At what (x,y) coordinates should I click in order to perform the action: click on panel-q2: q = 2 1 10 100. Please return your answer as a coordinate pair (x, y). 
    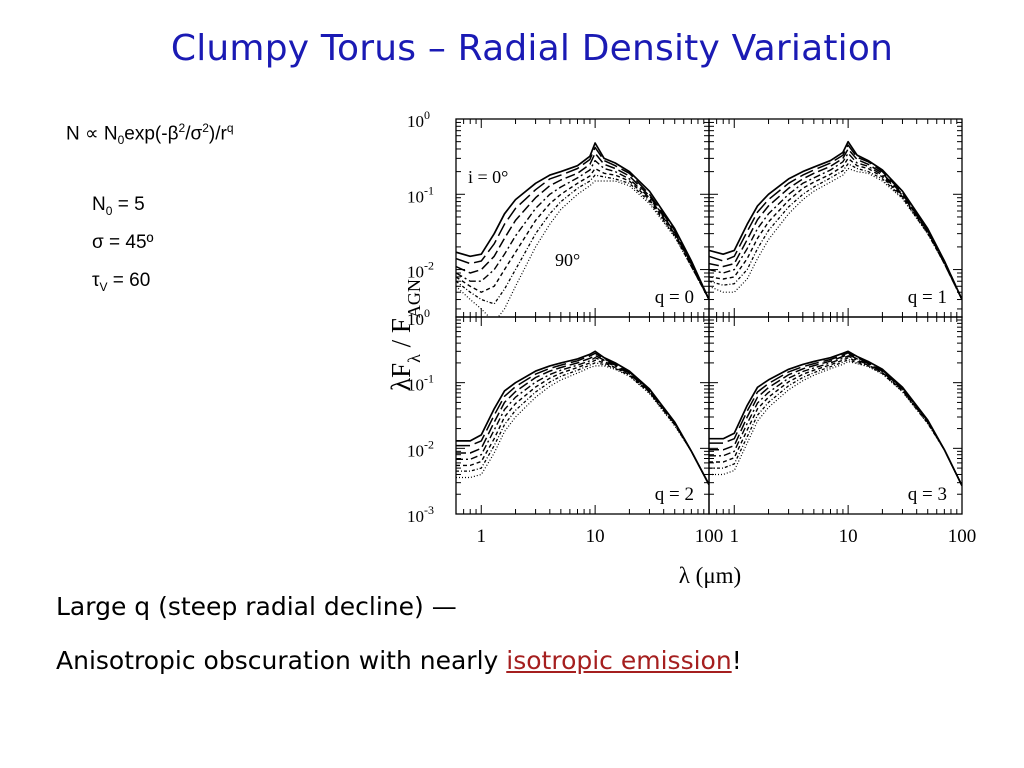
    Looking at the image, I should click on (589, 431).